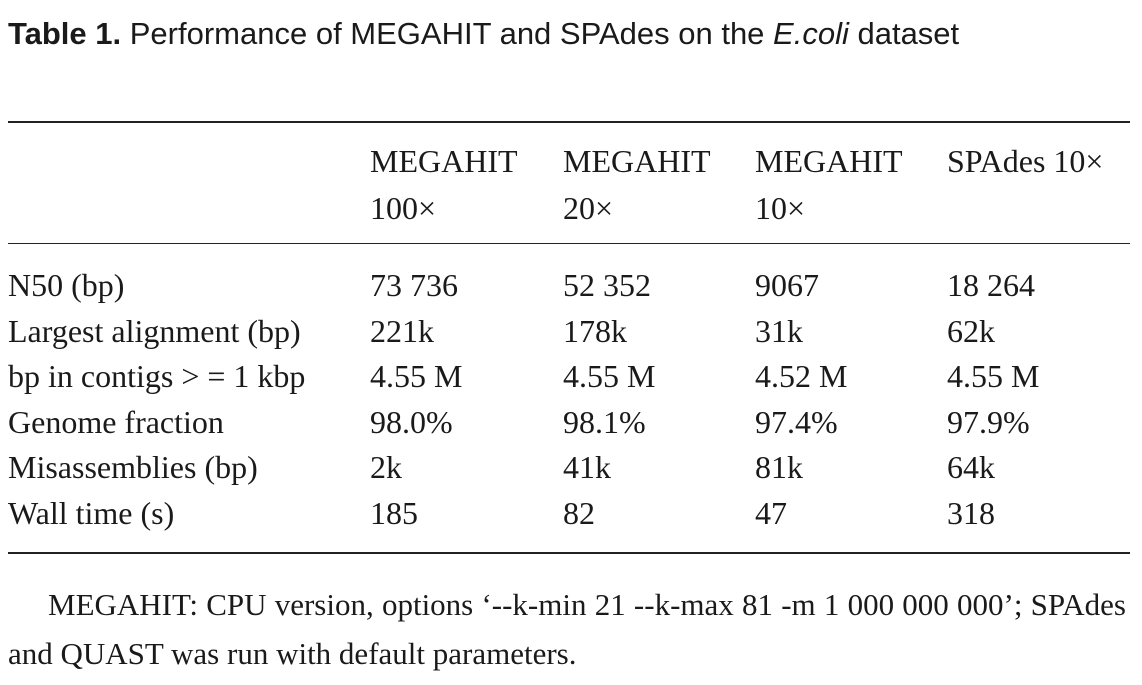 Image resolution: width=1142 pixels, height=685 pixels. I want to click on top-rule, so click(569, 122).